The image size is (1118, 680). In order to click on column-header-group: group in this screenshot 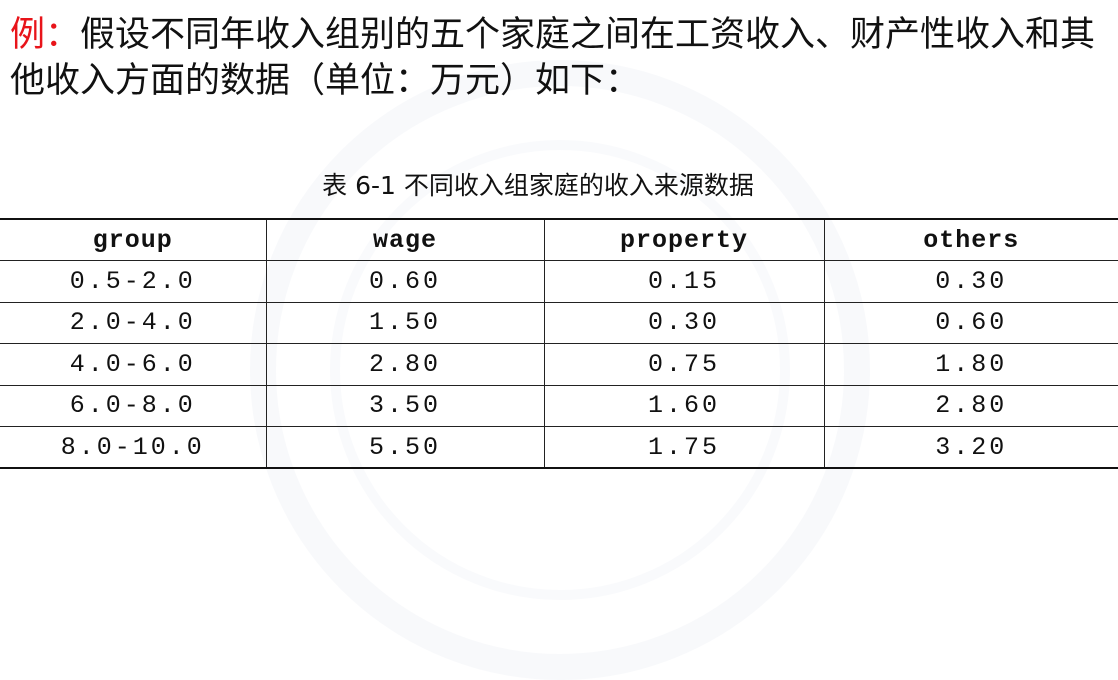, I will do `click(133, 239)`.